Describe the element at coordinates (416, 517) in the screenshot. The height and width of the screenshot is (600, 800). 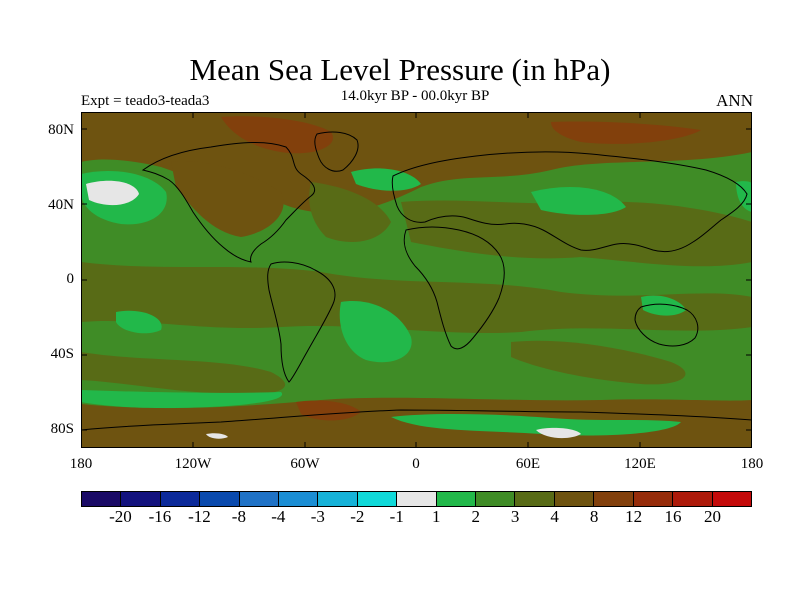
I see `legend-labels: -20 -16 -12 -8 -4 -3 -2 -1 1 2 3 4 8 12 16 20` at that location.